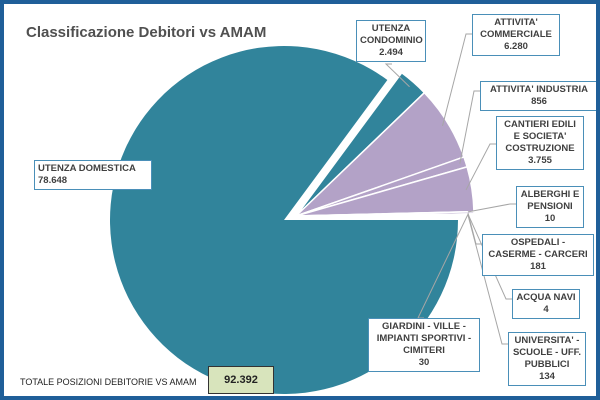  Describe the element at coordinates (550, 200) in the screenshot. I see `data-label-name: ALBERGHI E PENSIONI` at that location.